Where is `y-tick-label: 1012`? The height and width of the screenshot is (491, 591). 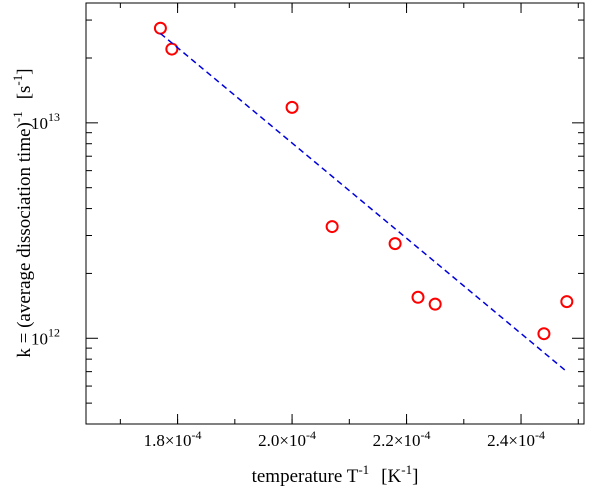 y-tick-label: 1012 is located at coordinates (45, 336).